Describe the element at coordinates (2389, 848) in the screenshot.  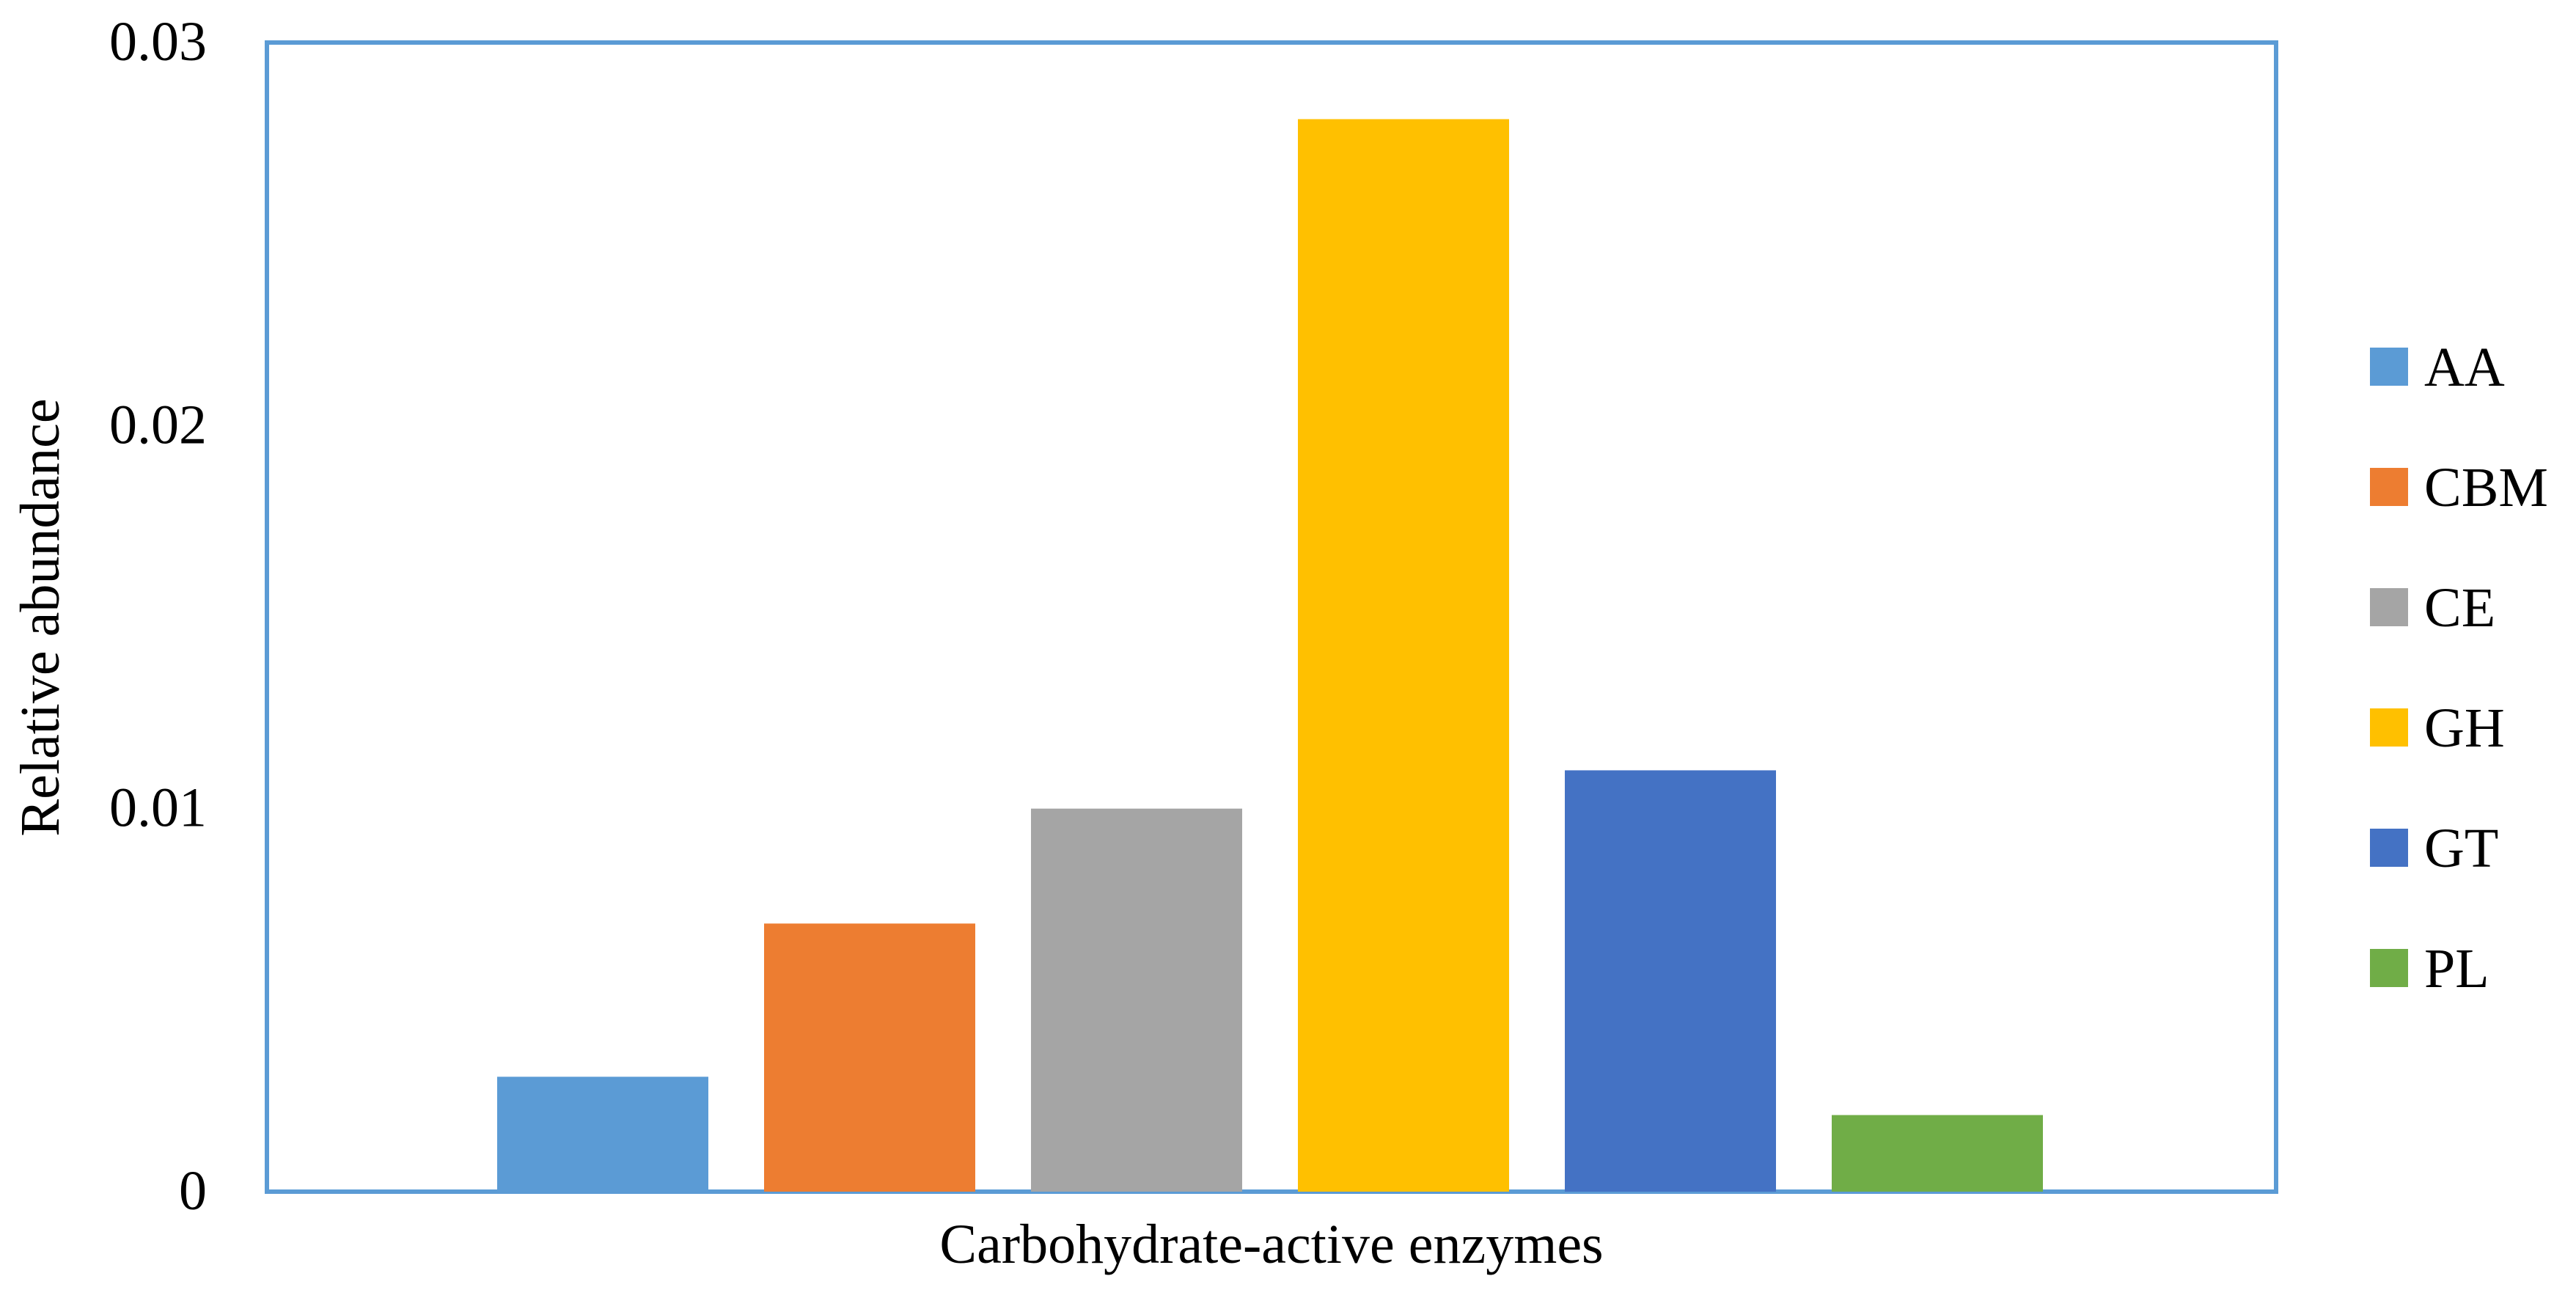
I see `legend-swatch-gt` at that location.